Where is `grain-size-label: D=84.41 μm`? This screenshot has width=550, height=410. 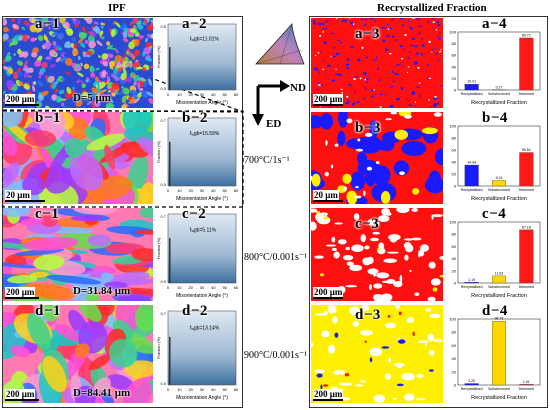 grain-size-label: D=84.41 μm is located at coordinates (102, 393).